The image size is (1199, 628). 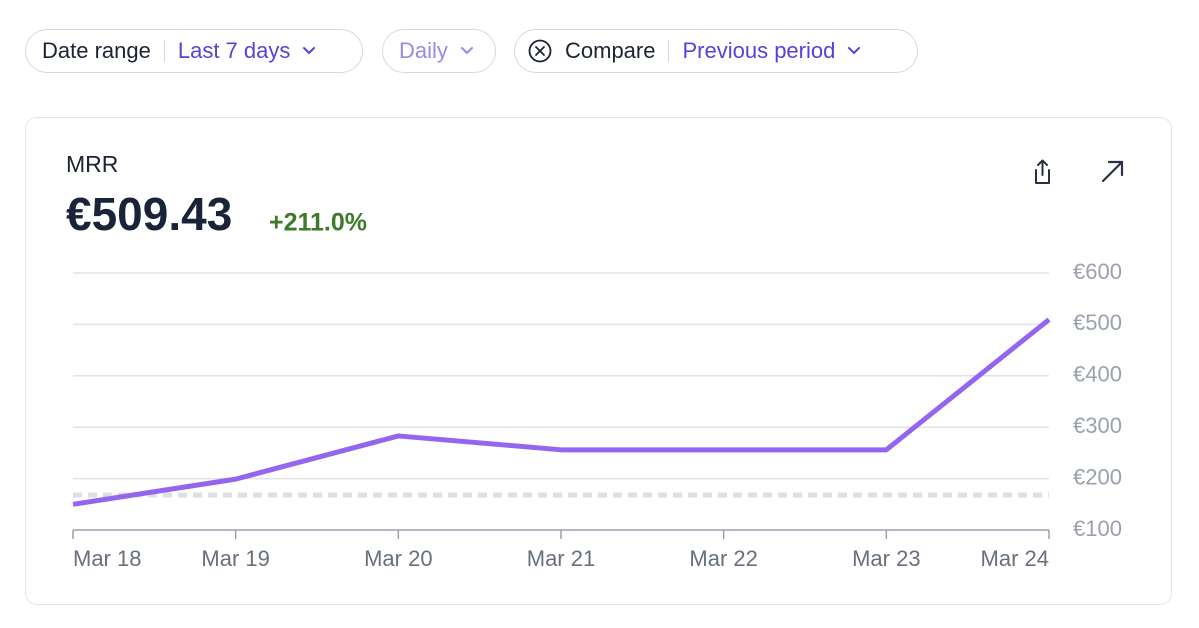 I want to click on filter-label: Date range, so click(x=96, y=50).